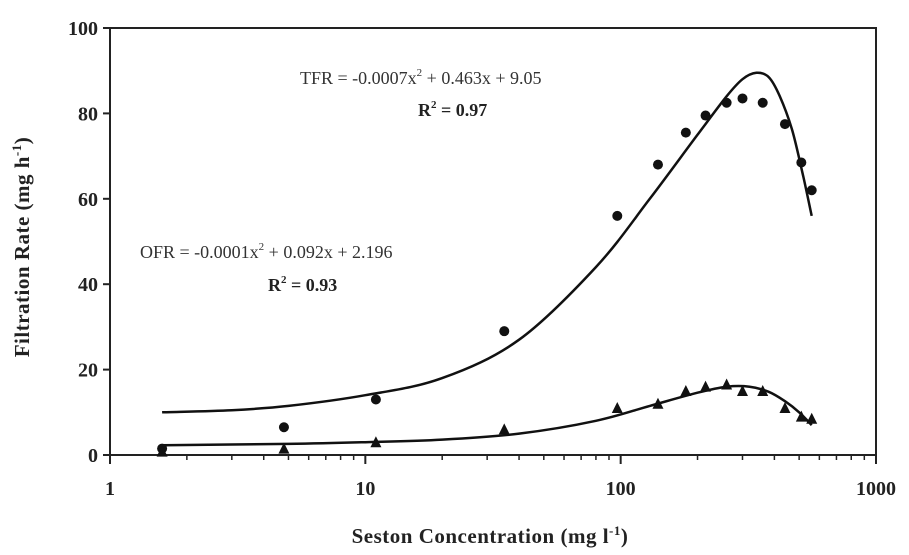  Describe the element at coordinates (88, 371) in the screenshot. I see `y-tick-label: 20` at that location.